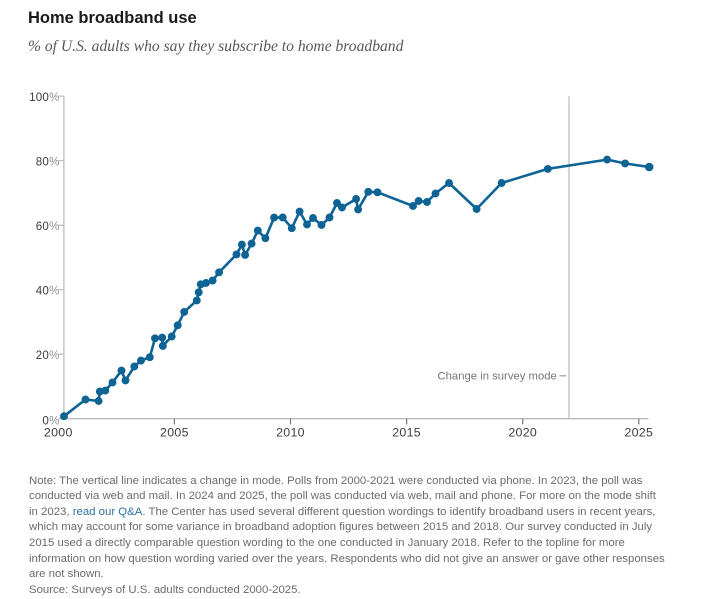 This screenshot has height=599, width=703. What do you see at coordinates (48, 290) in the screenshot?
I see `svg-text: 40%` at bounding box center [48, 290].